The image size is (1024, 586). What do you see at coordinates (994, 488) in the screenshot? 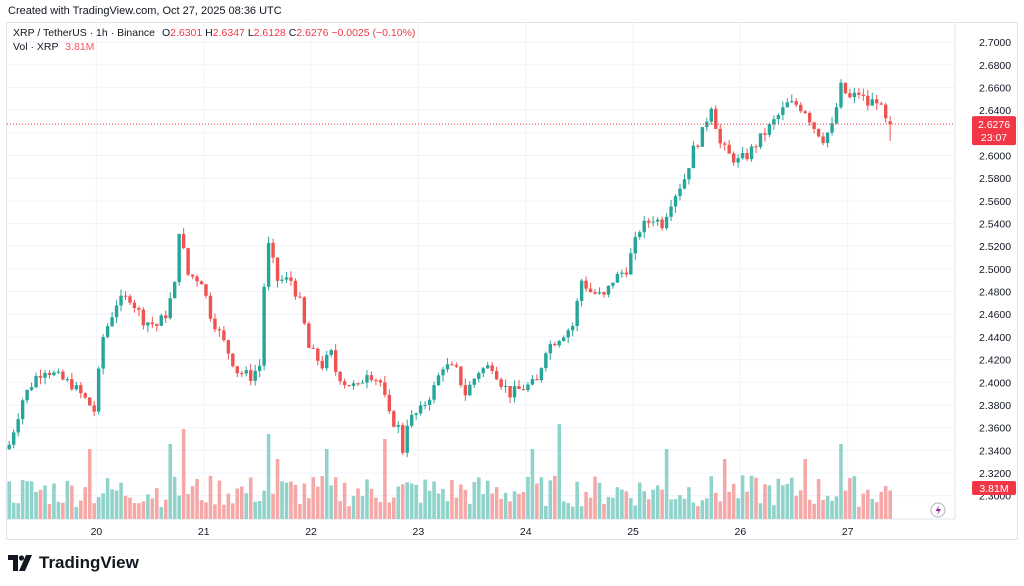
I see `volume-badge-bg` at bounding box center [994, 488].